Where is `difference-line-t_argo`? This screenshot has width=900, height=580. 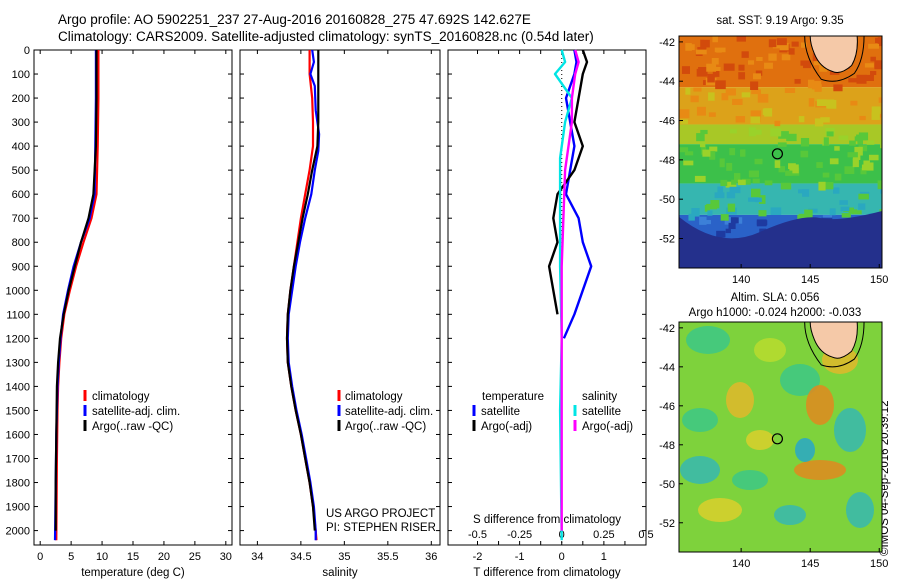 difference-line-t_argo is located at coordinates (568, 182).